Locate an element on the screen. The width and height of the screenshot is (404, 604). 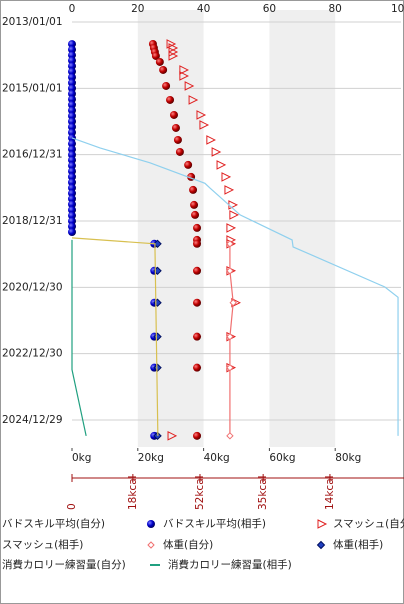
legend-item: 体重(自分) is located at coordinates (180, 544).